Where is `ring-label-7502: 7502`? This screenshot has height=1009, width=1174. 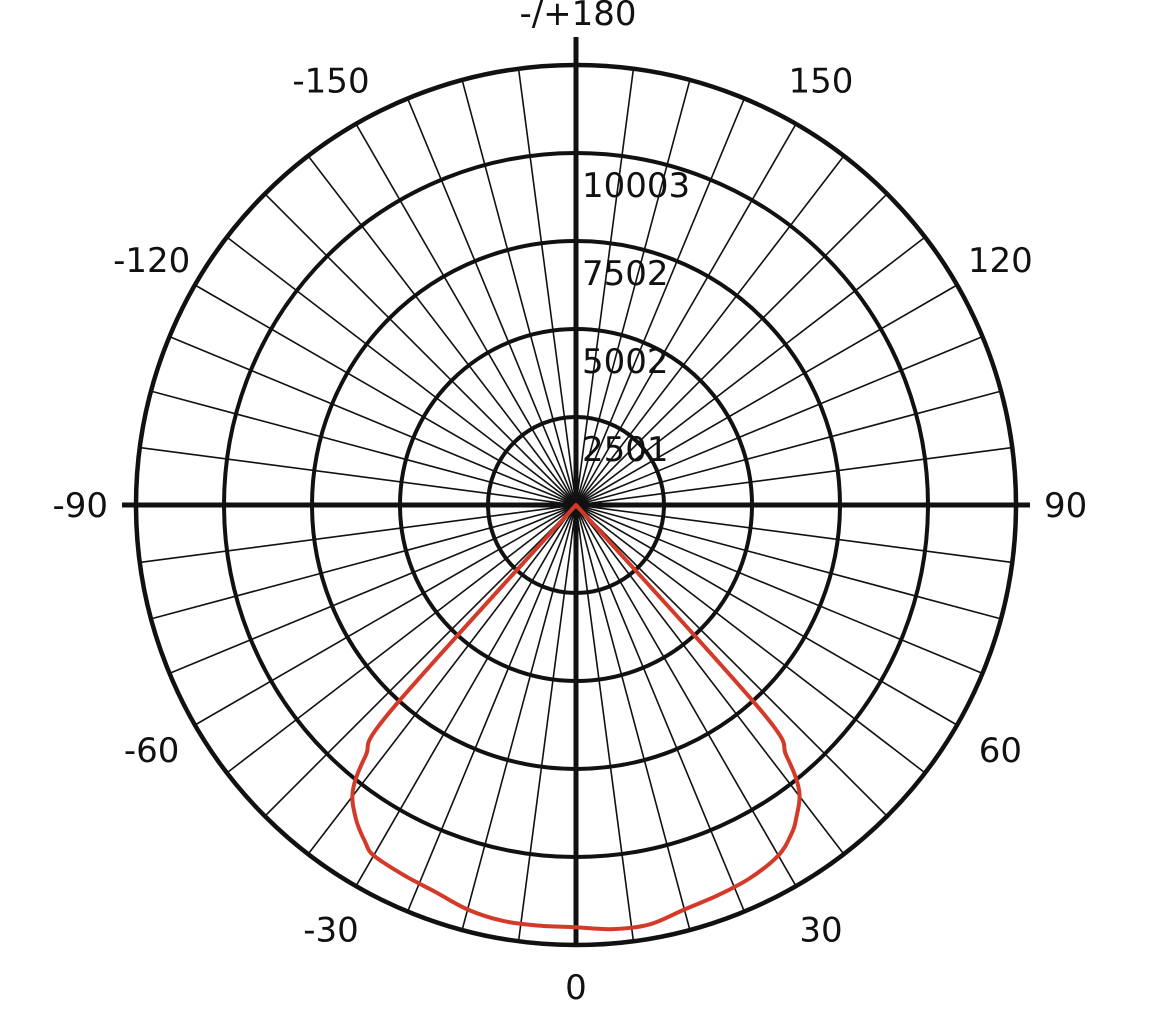 ring-label-7502: 7502 is located at coordinates (625, 274).